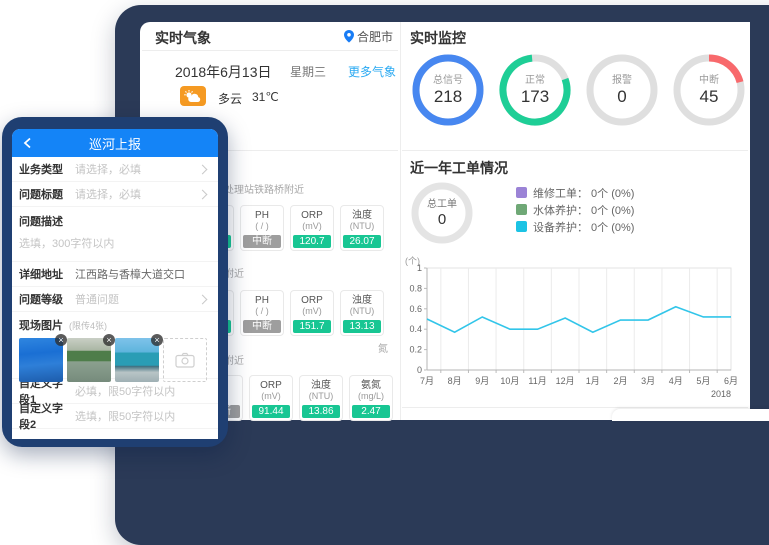 This screenshot has width=769, height=545. What do you see at coordinates (308, 72) in the screenshot?
I see `weather-weekday: 星期三` at bounding box center [308, 72].